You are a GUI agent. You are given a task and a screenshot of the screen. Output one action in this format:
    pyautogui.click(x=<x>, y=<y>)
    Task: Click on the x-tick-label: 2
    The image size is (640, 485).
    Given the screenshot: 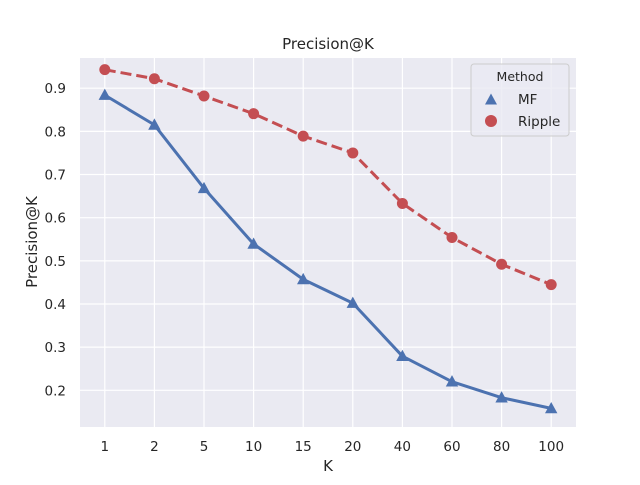 What is the action you would take?
    pyautogui.click(x=154, y=447)
    